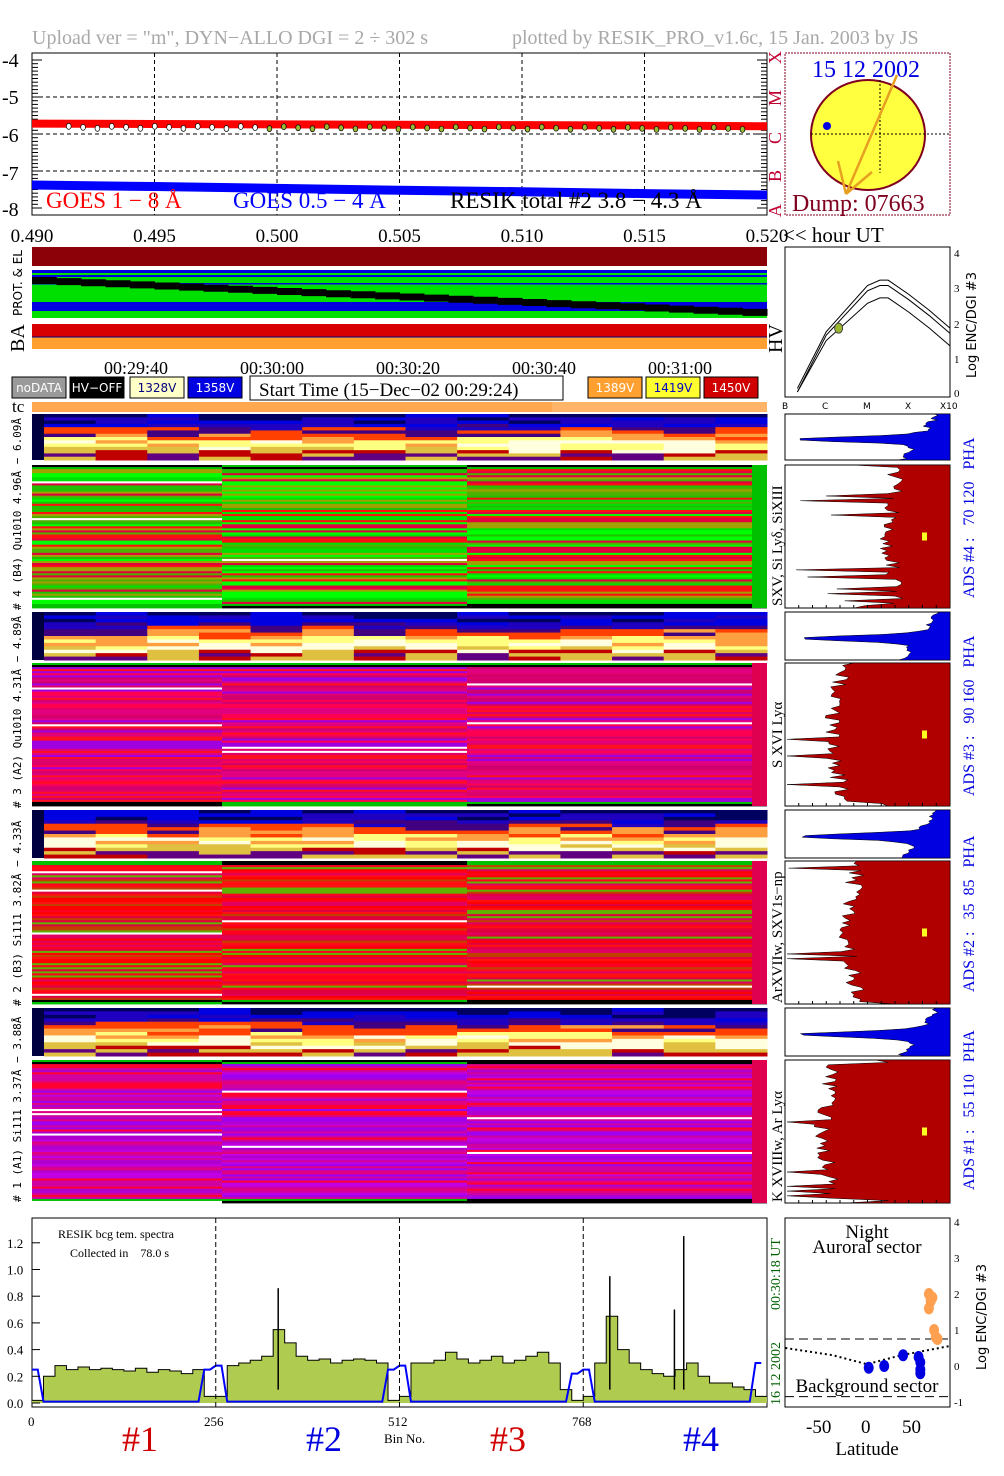 The height and width of the screenshot is (1476, 1004). Describe the element at coordinates (867, 407) in the screenshot. I see `x-tick: M` at that location.